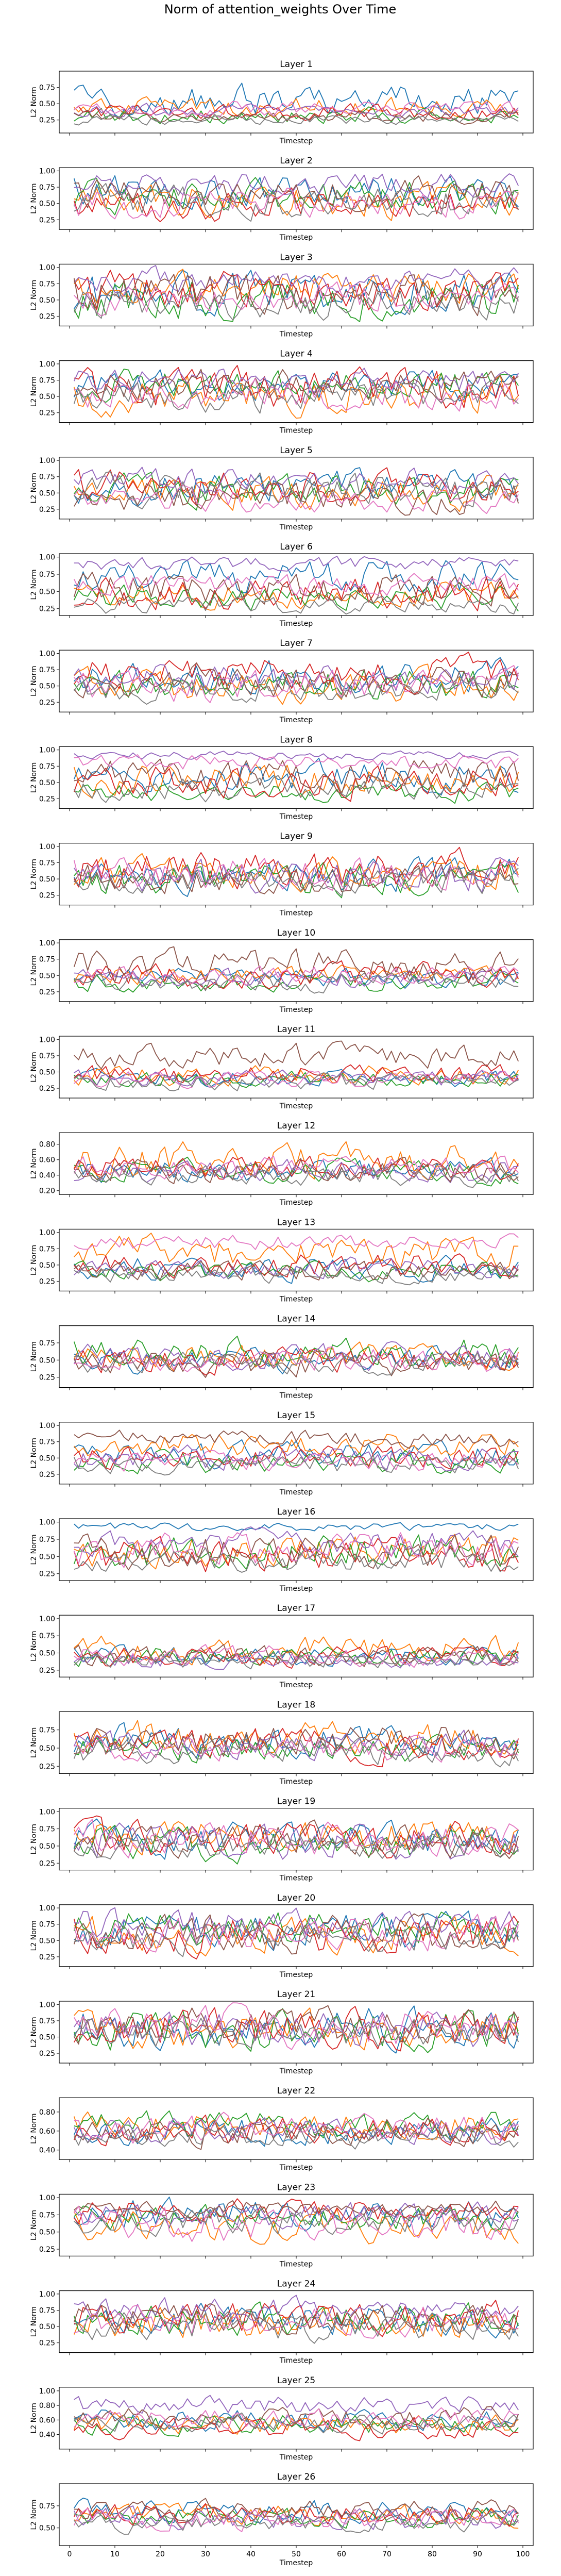  What do you see at coordinates (296, 1705) in the screenshot?
I see `subplot-title: Layer 18` at bounding box center [296, 1705].